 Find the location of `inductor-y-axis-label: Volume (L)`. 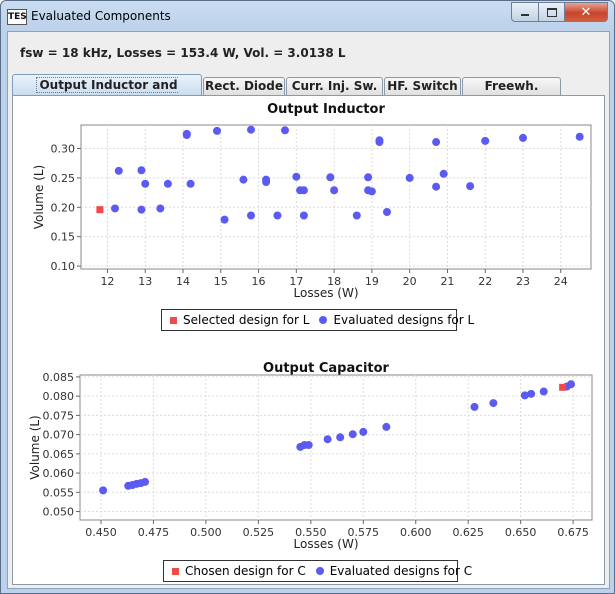

inductor-y-axis-label: Volume (L) is located at coordinates (39, 197).